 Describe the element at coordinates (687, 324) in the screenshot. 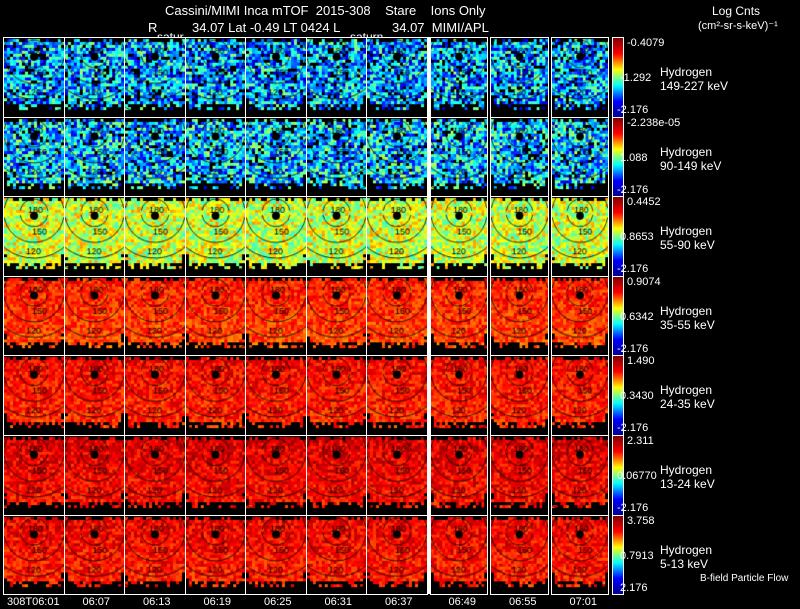

I see `energy-label: 35-55 keV` at that location.